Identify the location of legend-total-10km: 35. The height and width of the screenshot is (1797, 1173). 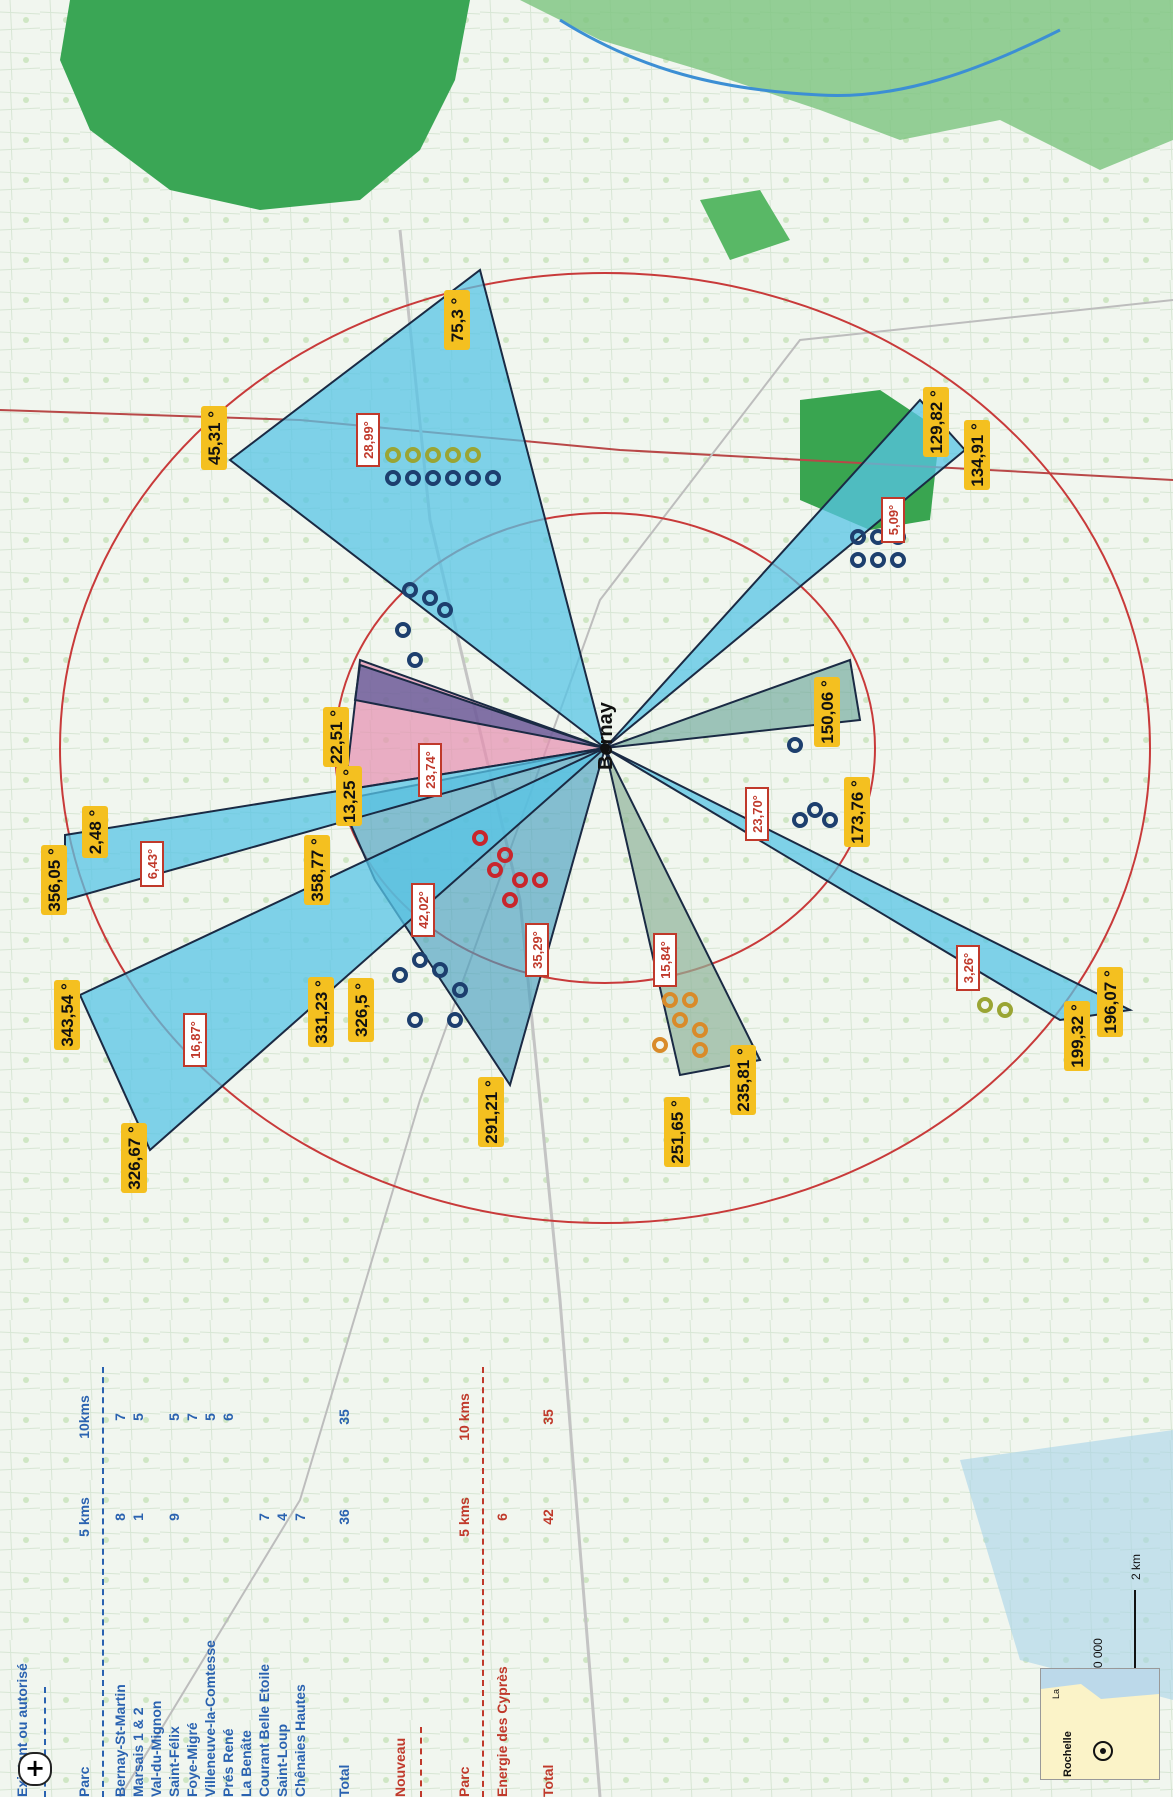
(344, 1417).